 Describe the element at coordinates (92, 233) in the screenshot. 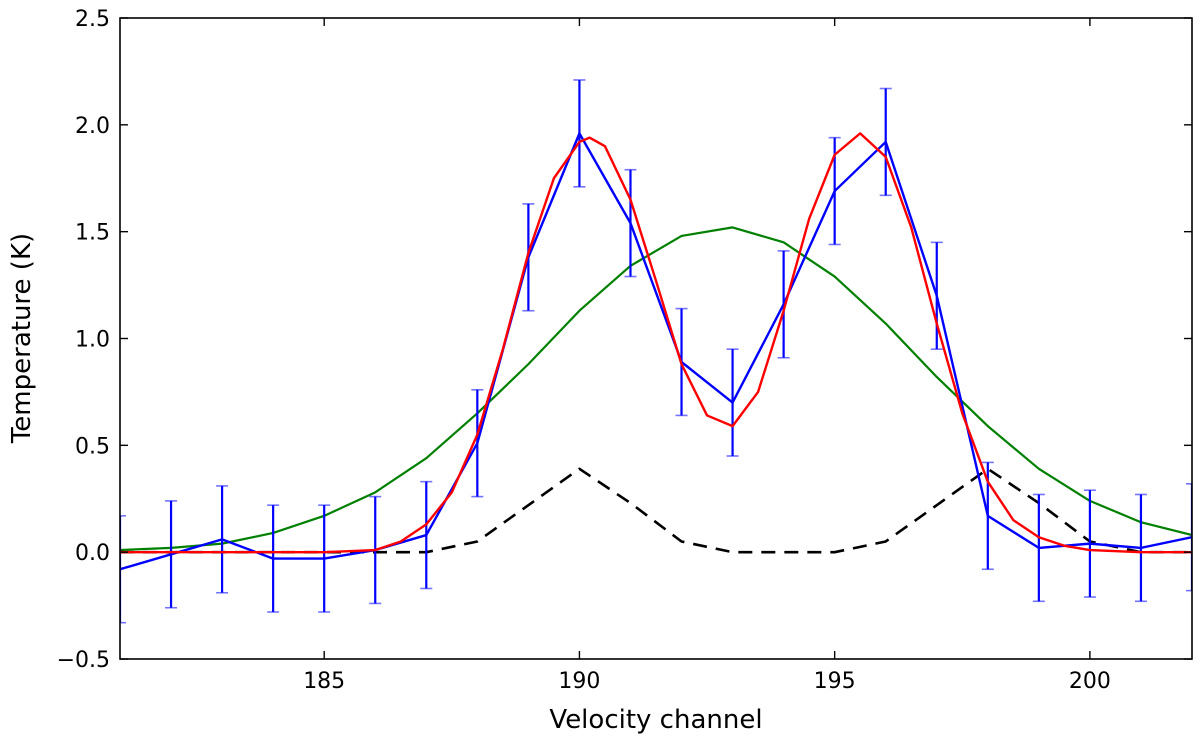

I see `y-tick-label: 1.5` at that location.